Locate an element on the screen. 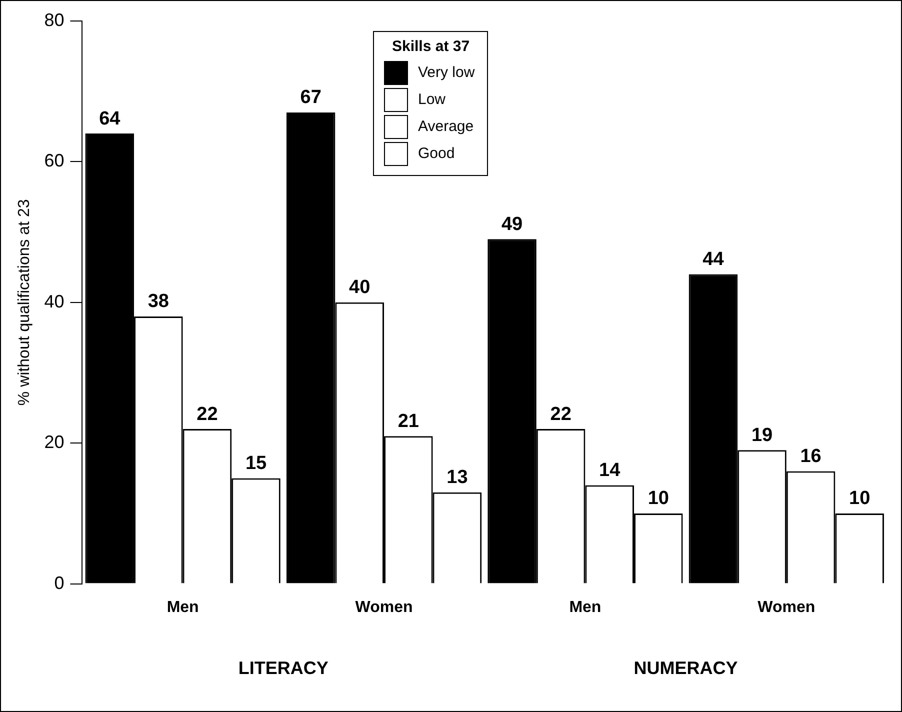  data-label: 38 is located at coordinates (158, 301).